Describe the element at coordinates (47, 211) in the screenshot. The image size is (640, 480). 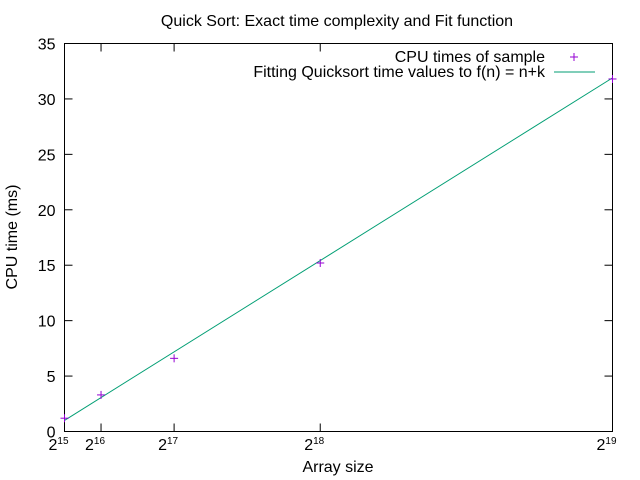
I see `y-tick-label: 20` at that location.